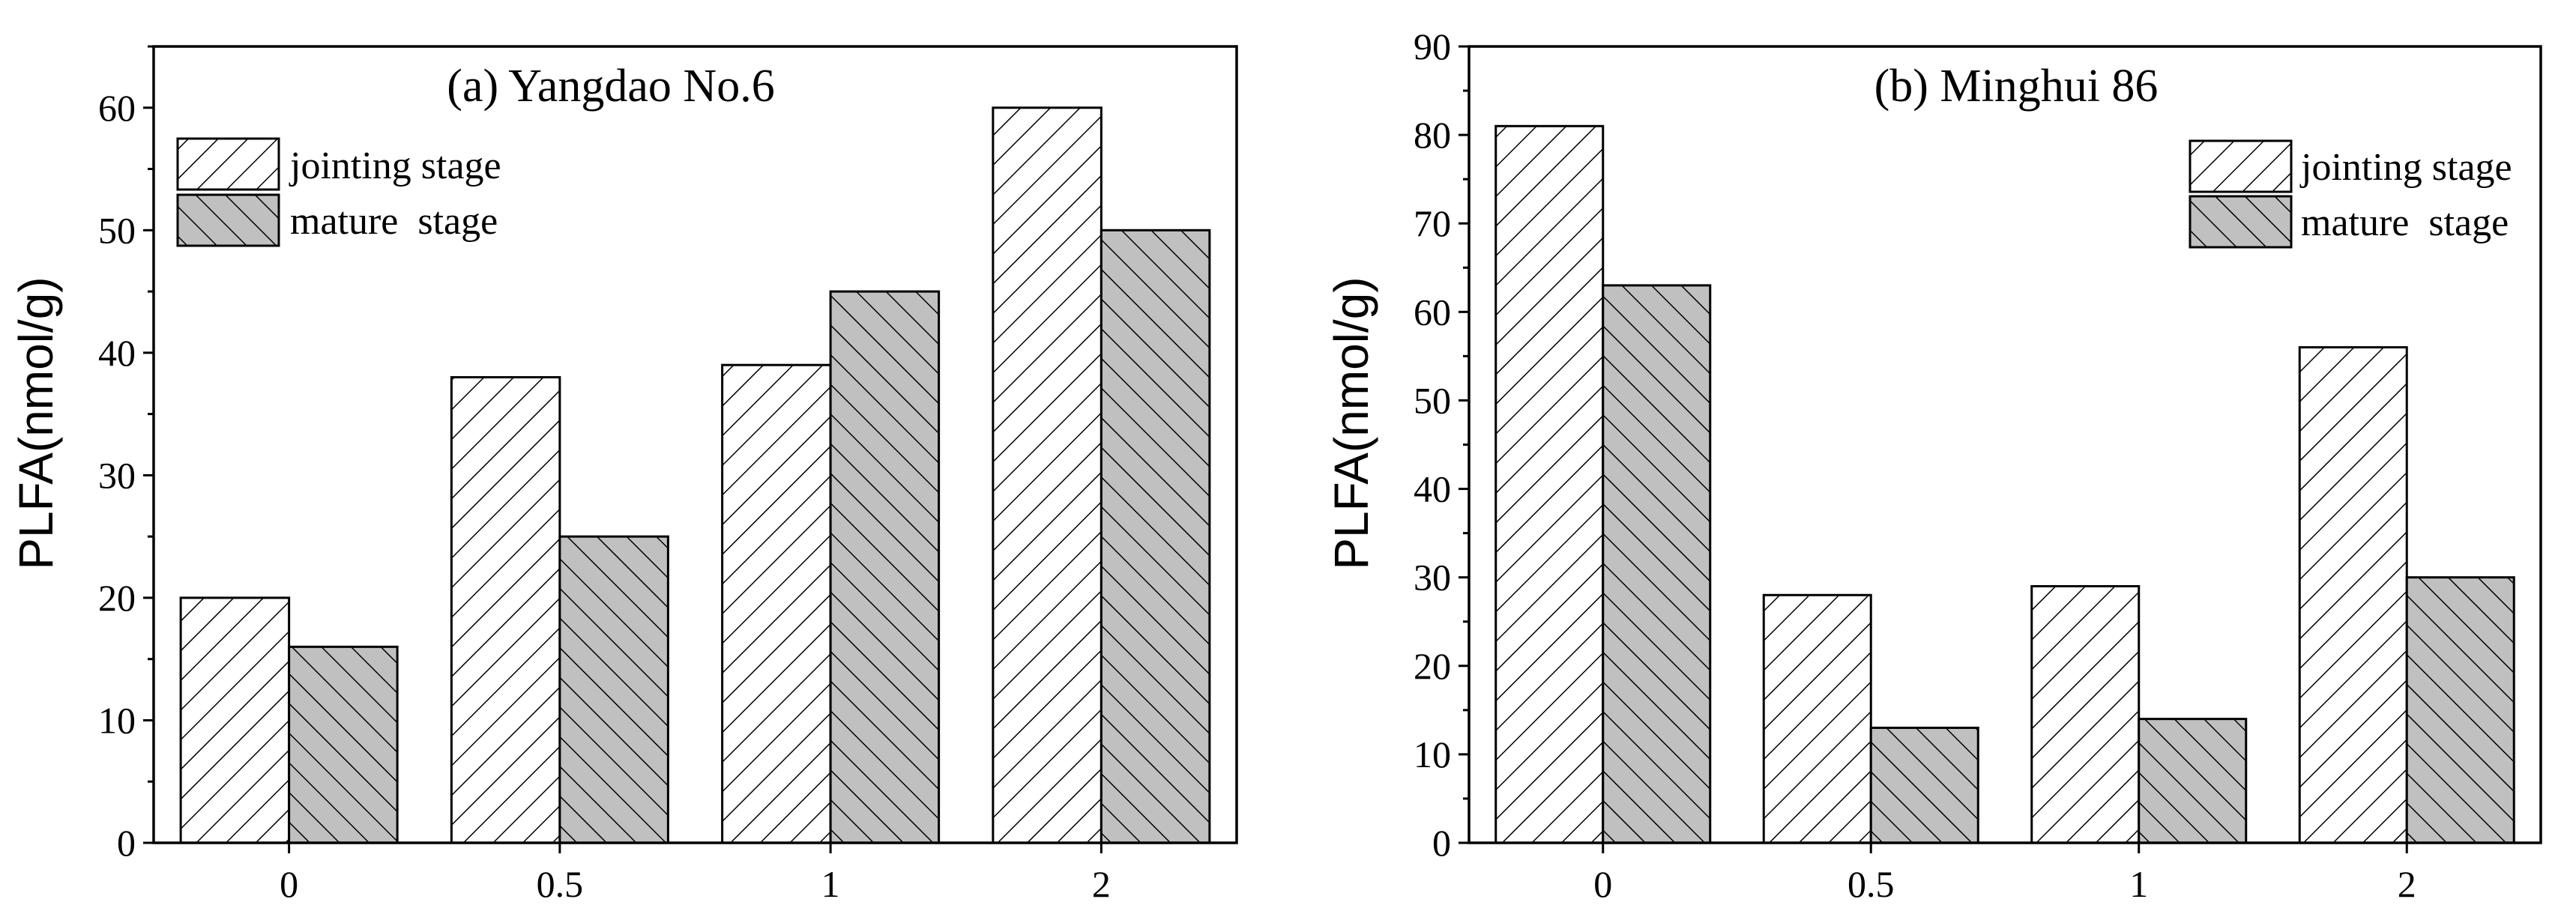 Image resolution: width=2576 pixels, height=920 pixels. Describe the element at coordinates (1433, 46) in the screenshot. I see `y-tick-label: 90` at that location.